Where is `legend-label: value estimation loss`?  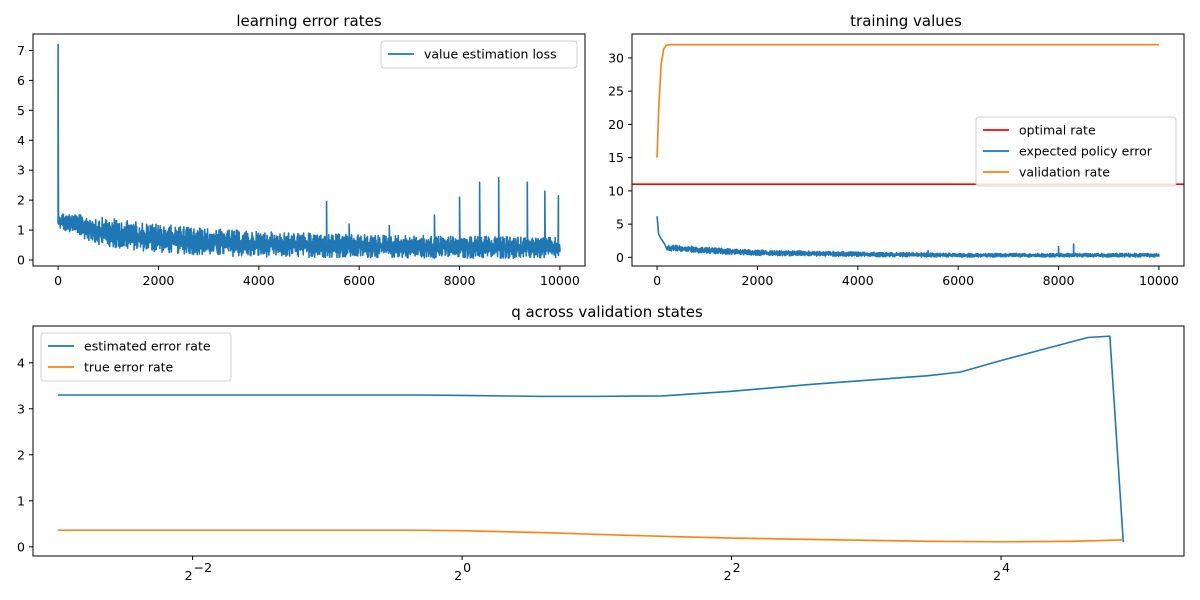
legend-label: value estimation loss is located at coordinates (490, 54).